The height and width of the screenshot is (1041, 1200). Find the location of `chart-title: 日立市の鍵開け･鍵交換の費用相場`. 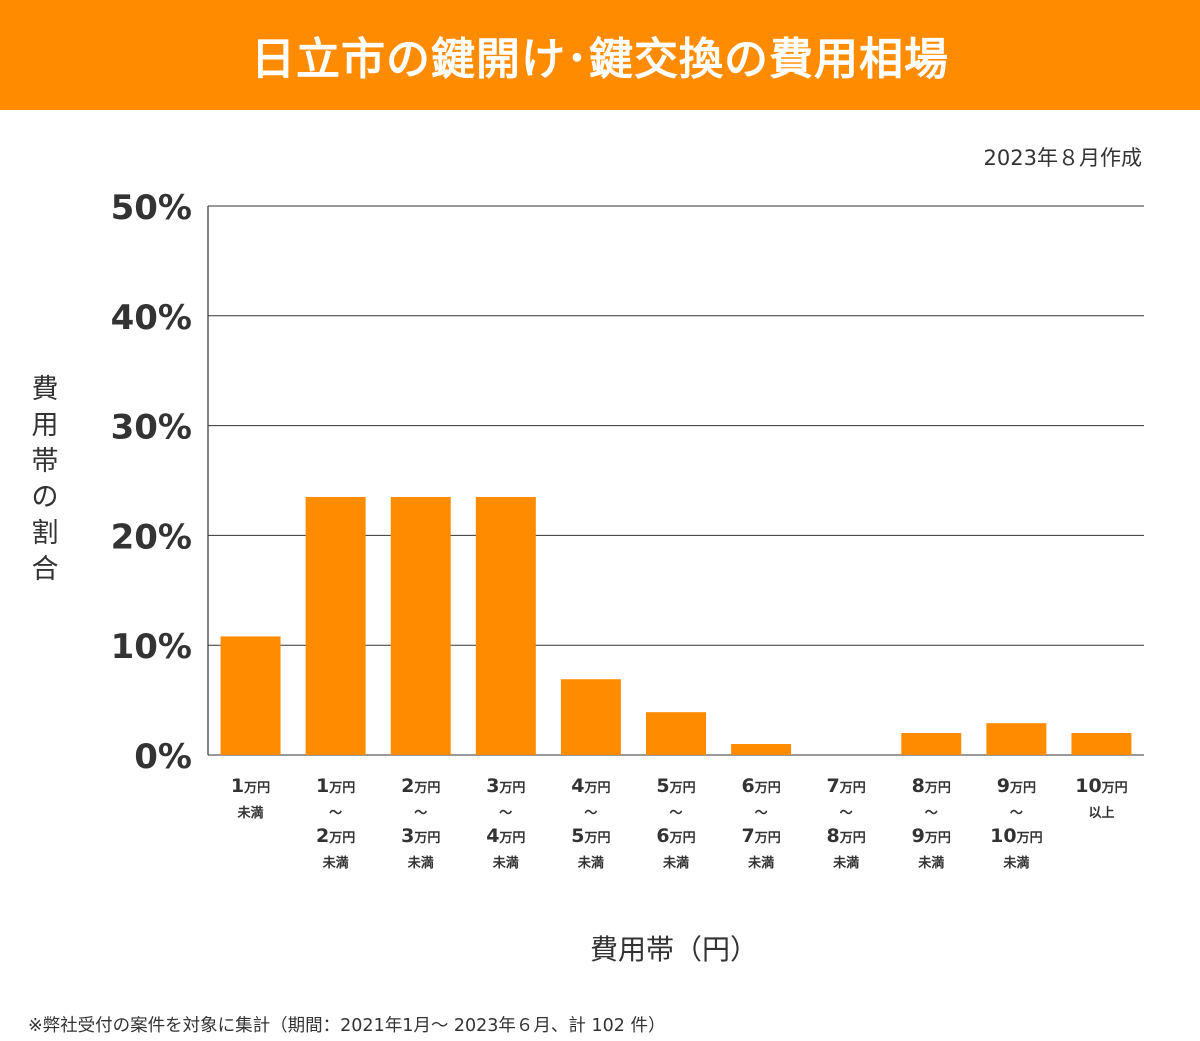

chart-title: 日立市の鍵開け･鍵交換の費用相場 is located at coordinates (600, 59).